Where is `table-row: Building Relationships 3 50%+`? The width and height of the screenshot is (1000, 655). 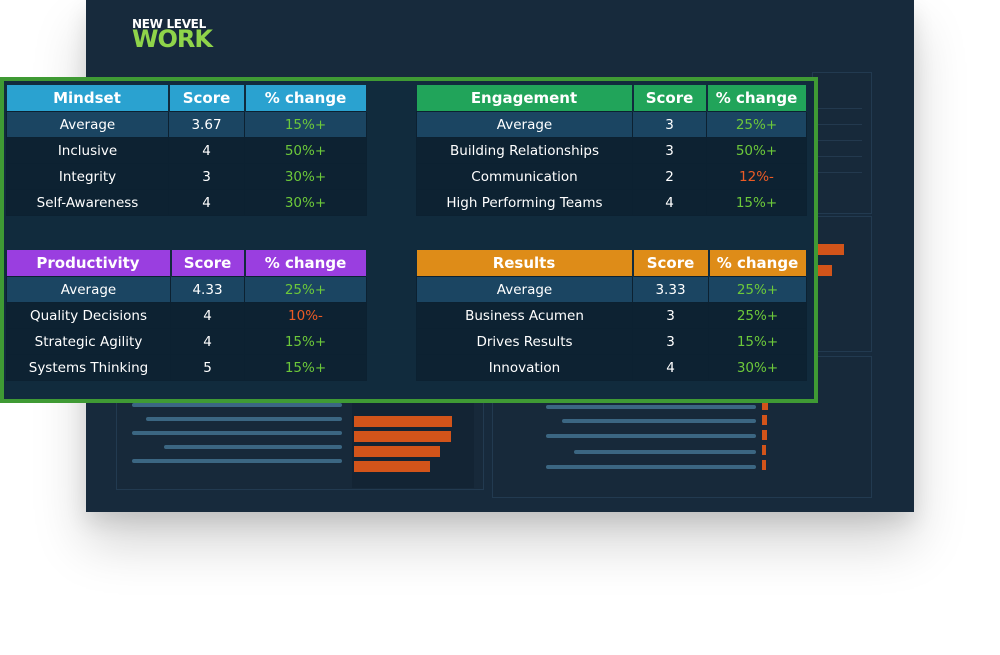
table-row: Building Relationships 3 50%+ is located at coordinates (611, 150).